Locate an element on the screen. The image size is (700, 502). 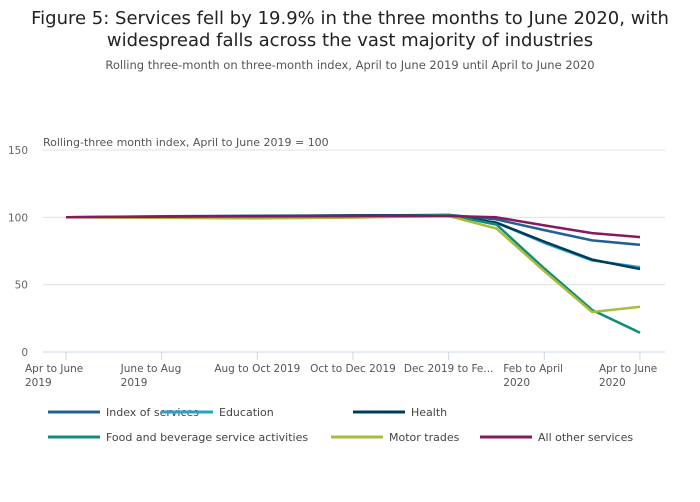
legend-label: Health is located at coordinates (429, 412).